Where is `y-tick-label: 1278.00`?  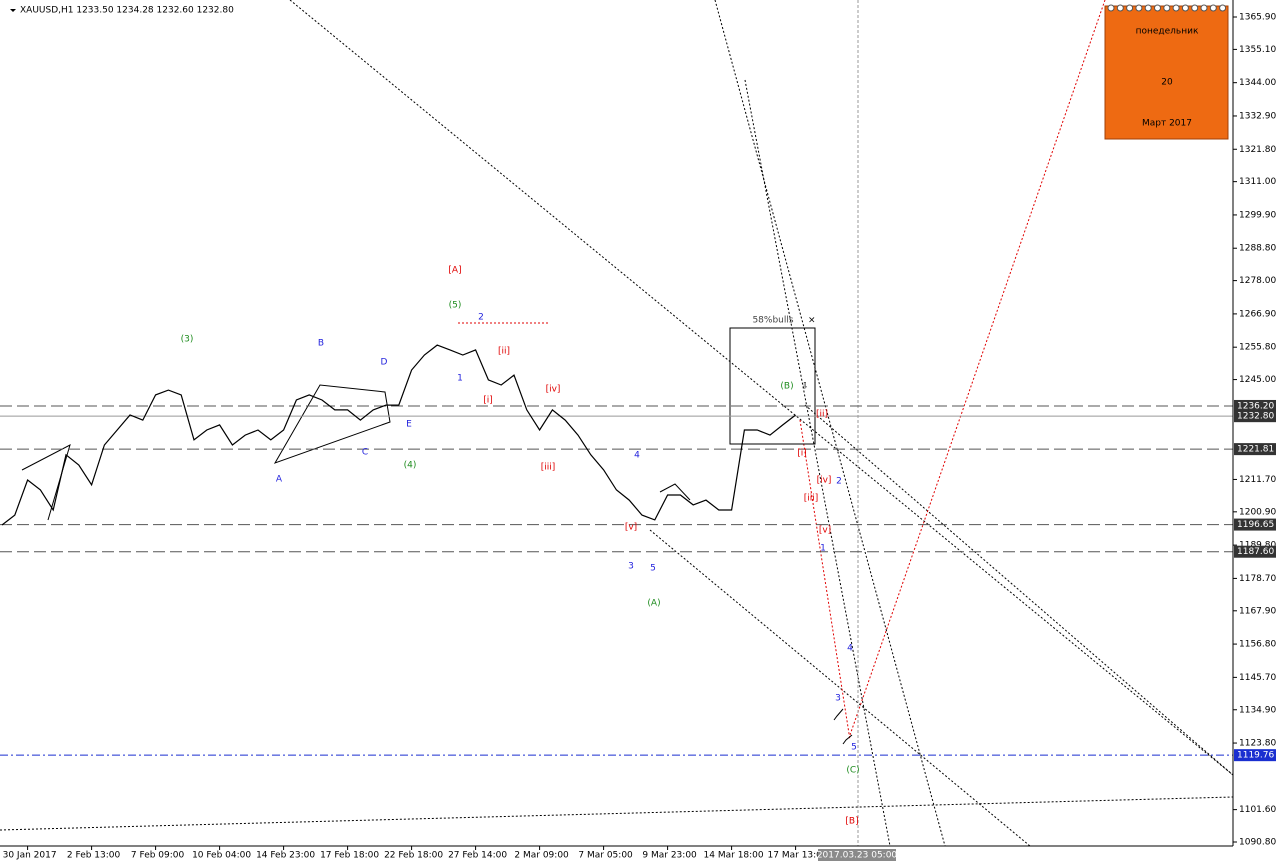 y-tick-label: 1278.00 is located at coordinates (1257, 281).